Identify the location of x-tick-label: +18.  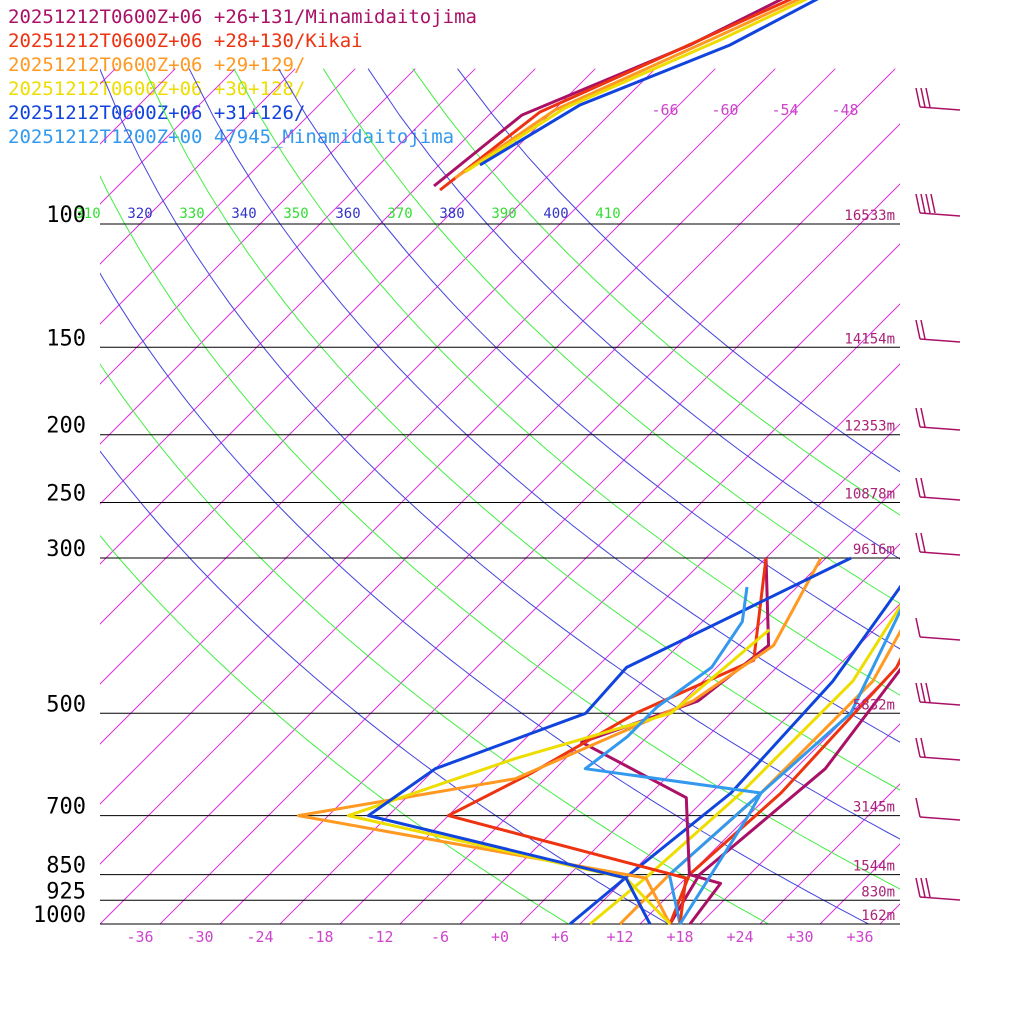
(679, 937).